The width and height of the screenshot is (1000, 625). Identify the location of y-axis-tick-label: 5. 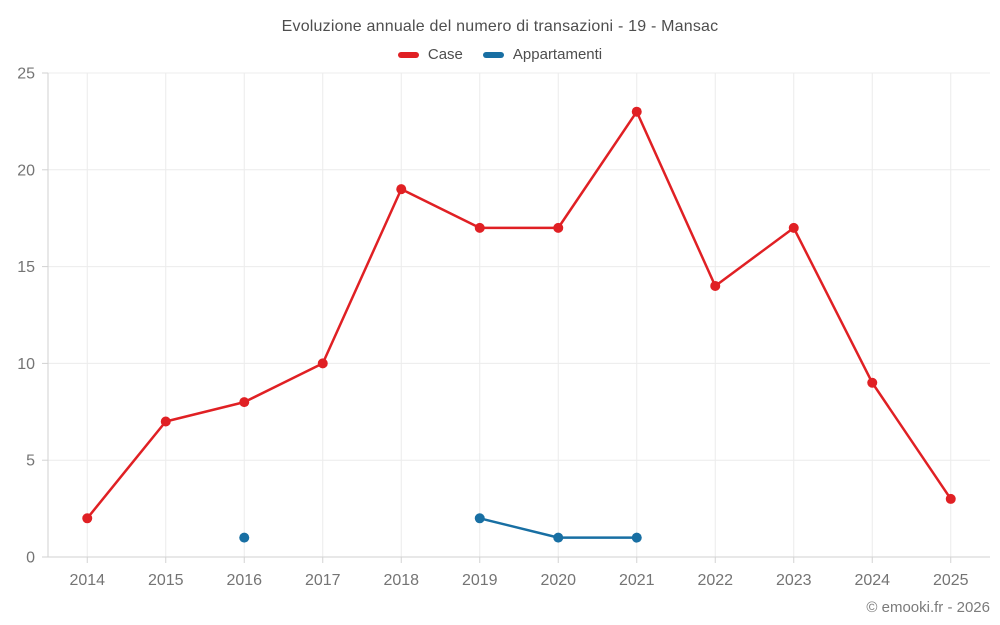
(30, 461).